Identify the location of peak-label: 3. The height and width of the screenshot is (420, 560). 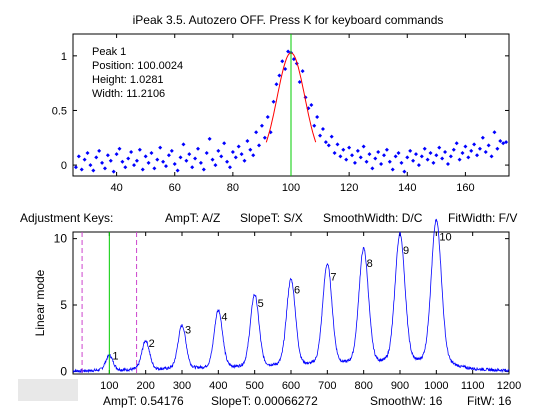
(188, 331).